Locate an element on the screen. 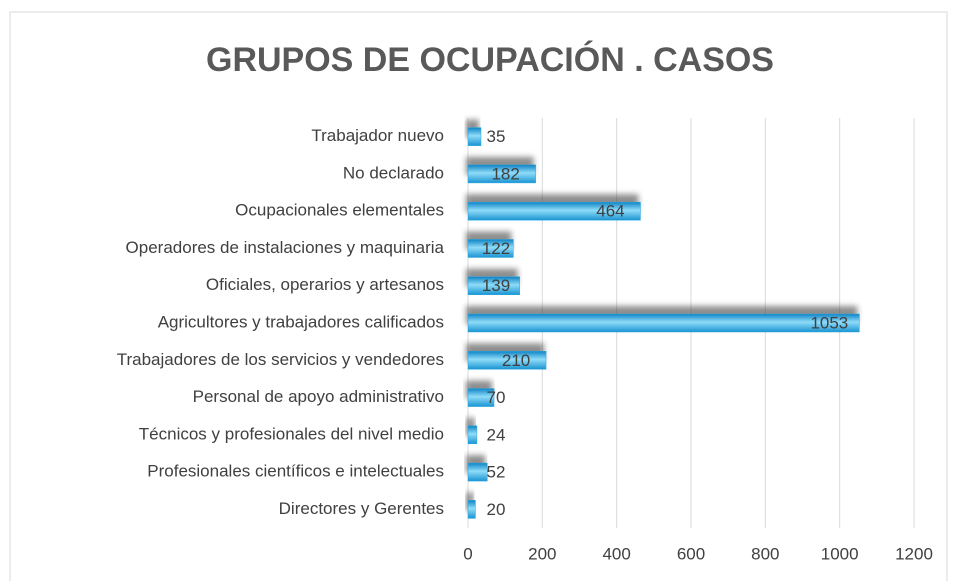 This screenshot has width=958, height=581. data-label: 122 is located at coordinates (496, 248).